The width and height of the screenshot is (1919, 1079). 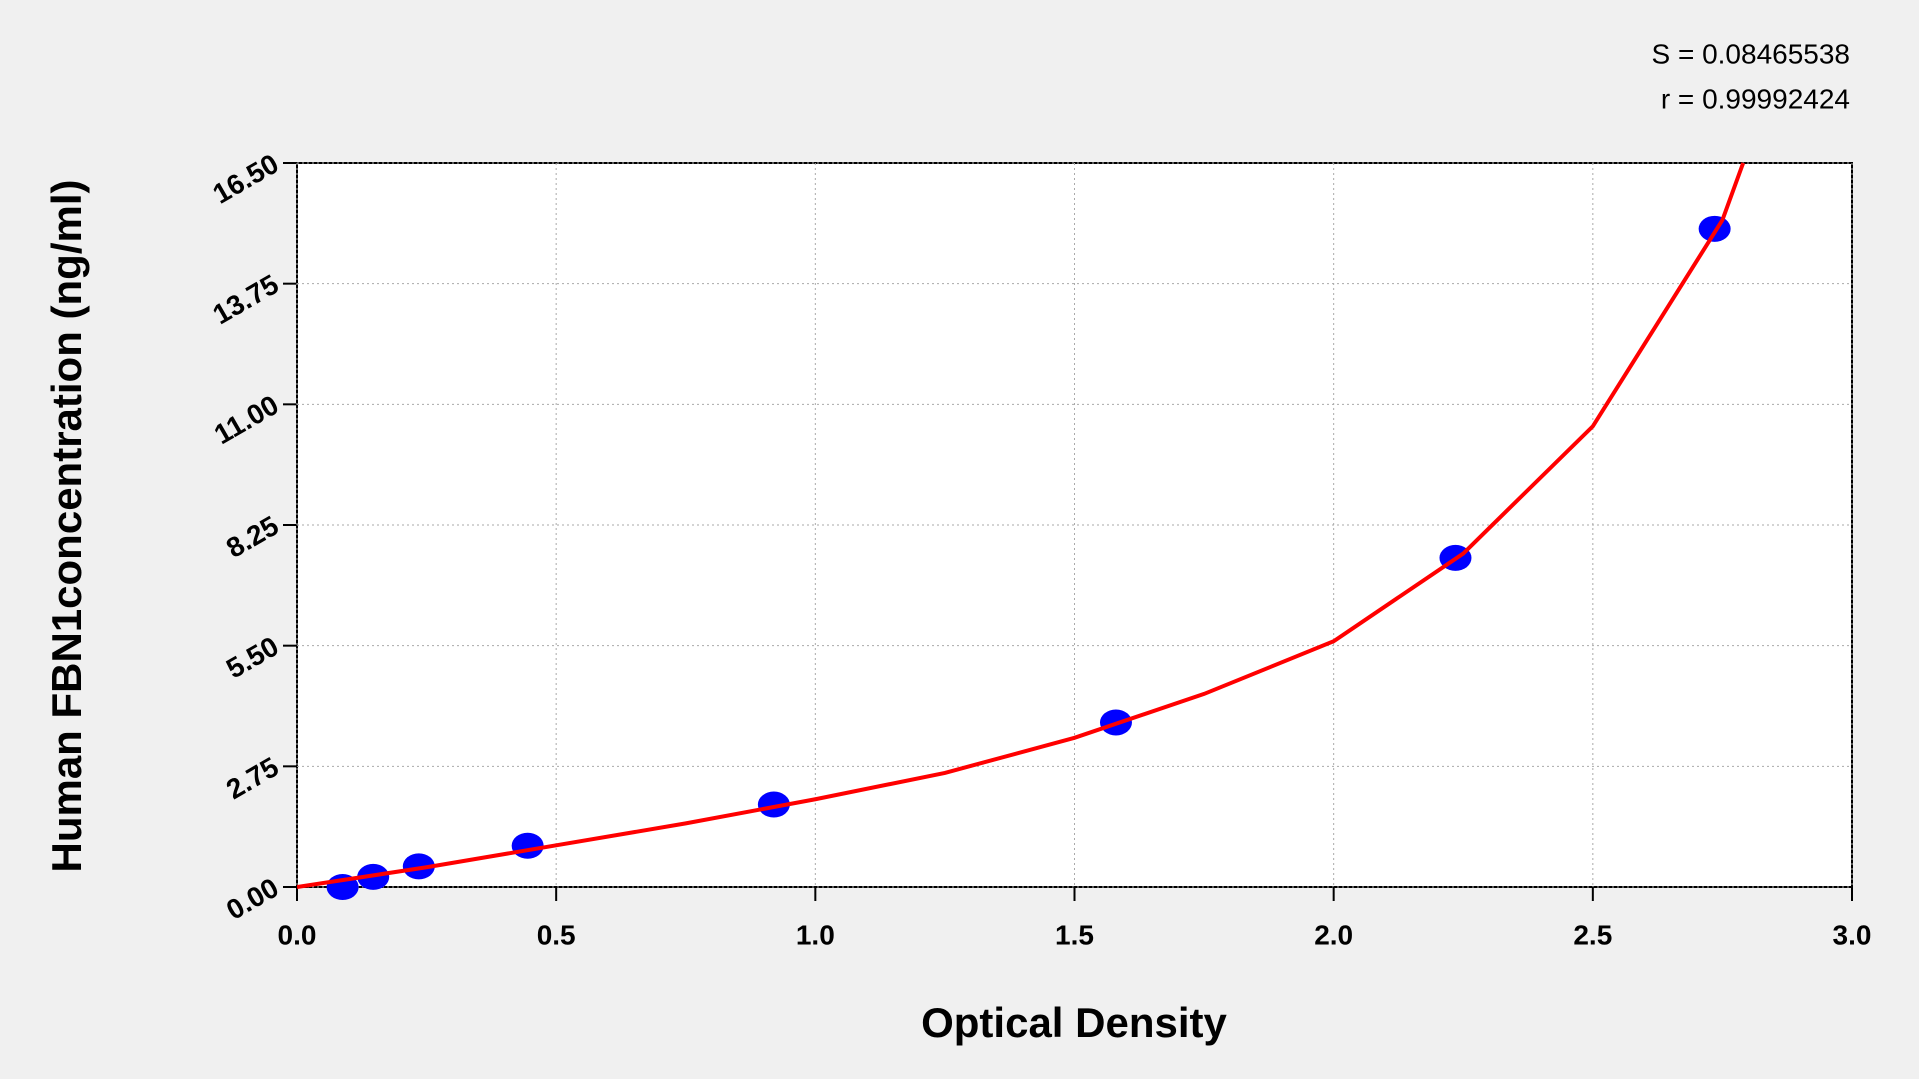 I want to click on x-tick-label: 2.5, so click(x=1592, y=934).